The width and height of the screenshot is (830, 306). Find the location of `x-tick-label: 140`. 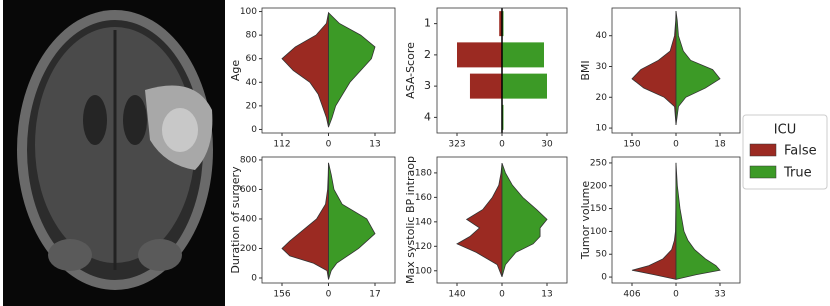

x-tick-label: 140 is located at coordinates (456, 295).